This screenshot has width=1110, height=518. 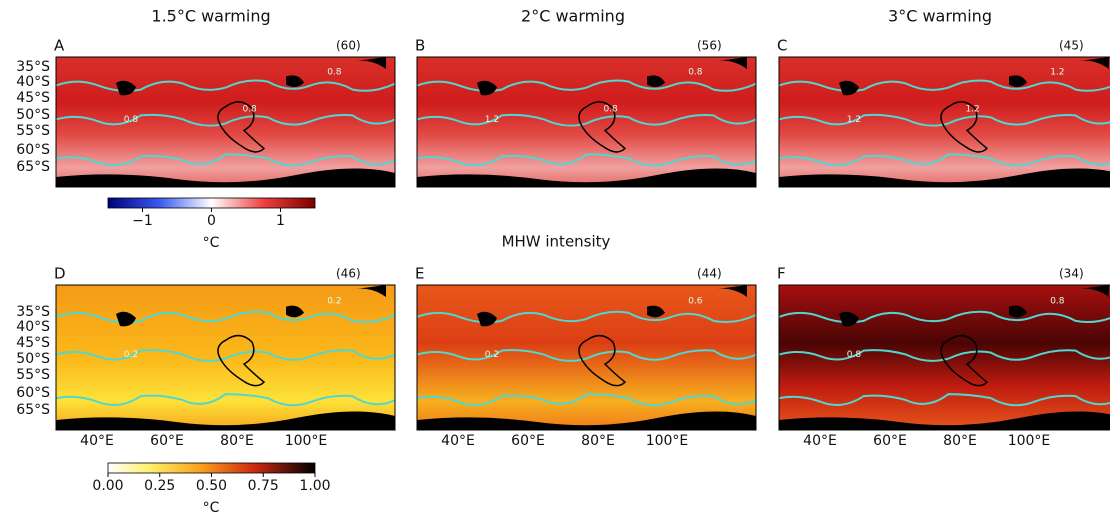 What do you see at coordinates (695, 301) in the screenshot?
I see `contour-label: 0.6` at bounding box center [695, 301].